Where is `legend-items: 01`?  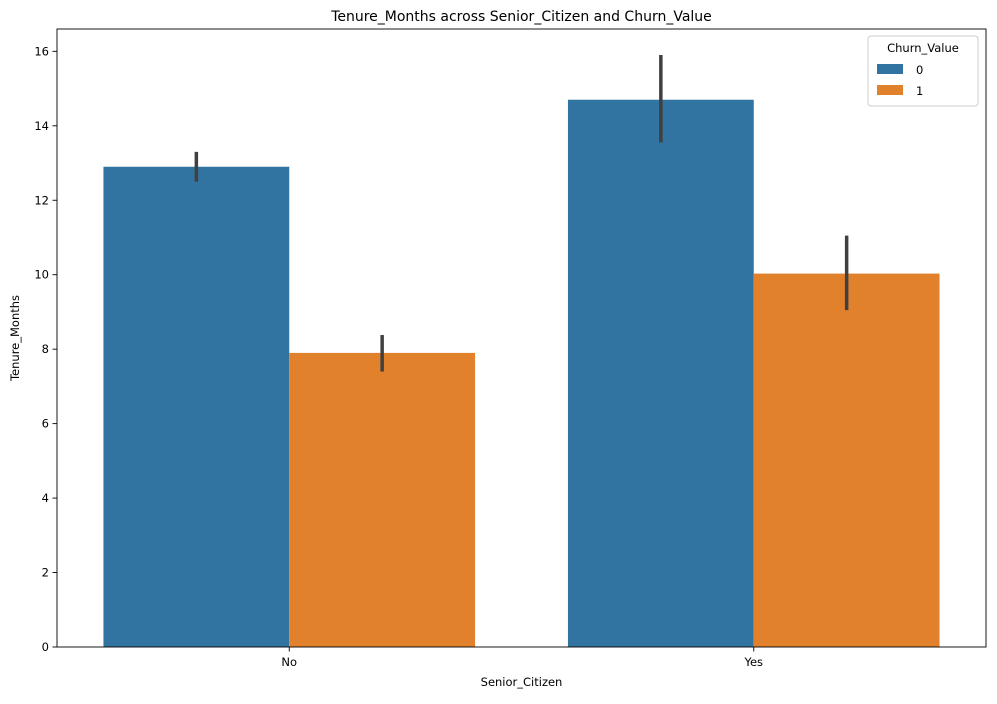
legend-items: 01 is located at coordinates (900, 80).